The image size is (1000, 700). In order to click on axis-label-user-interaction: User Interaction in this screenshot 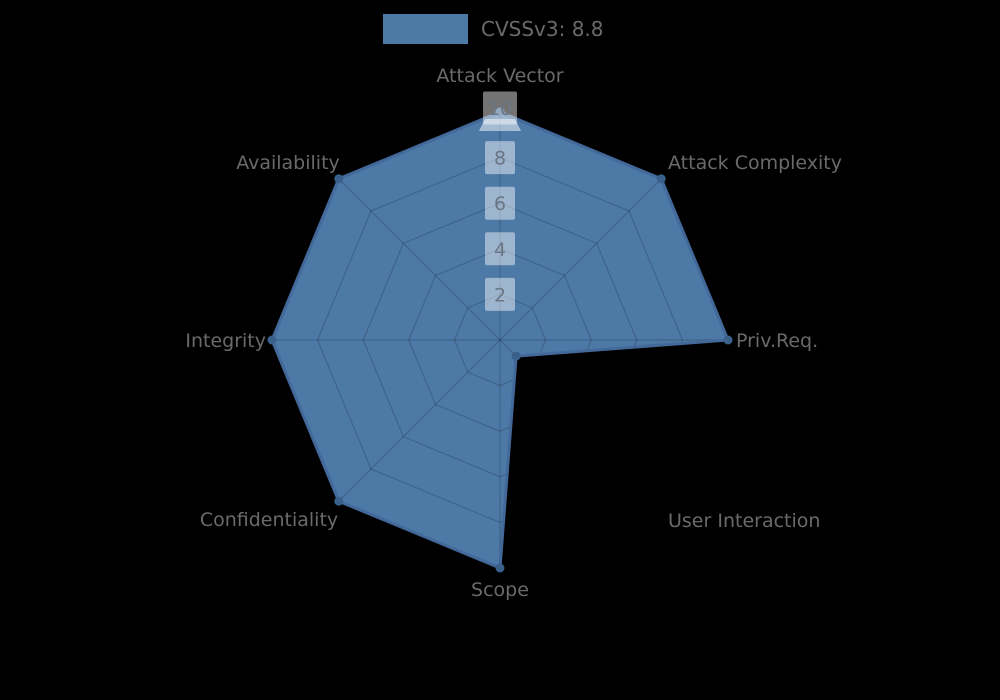, I will do `click(744, 521)`.